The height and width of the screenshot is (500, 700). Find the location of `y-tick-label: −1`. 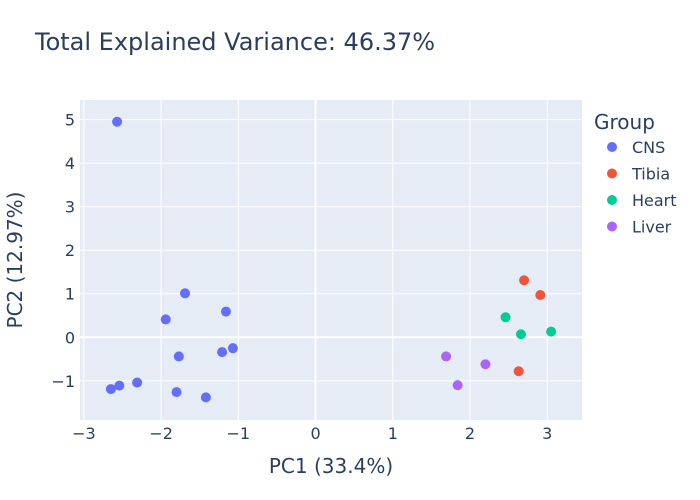

y-tick-label: −1 is located at coordinates (63, 381).